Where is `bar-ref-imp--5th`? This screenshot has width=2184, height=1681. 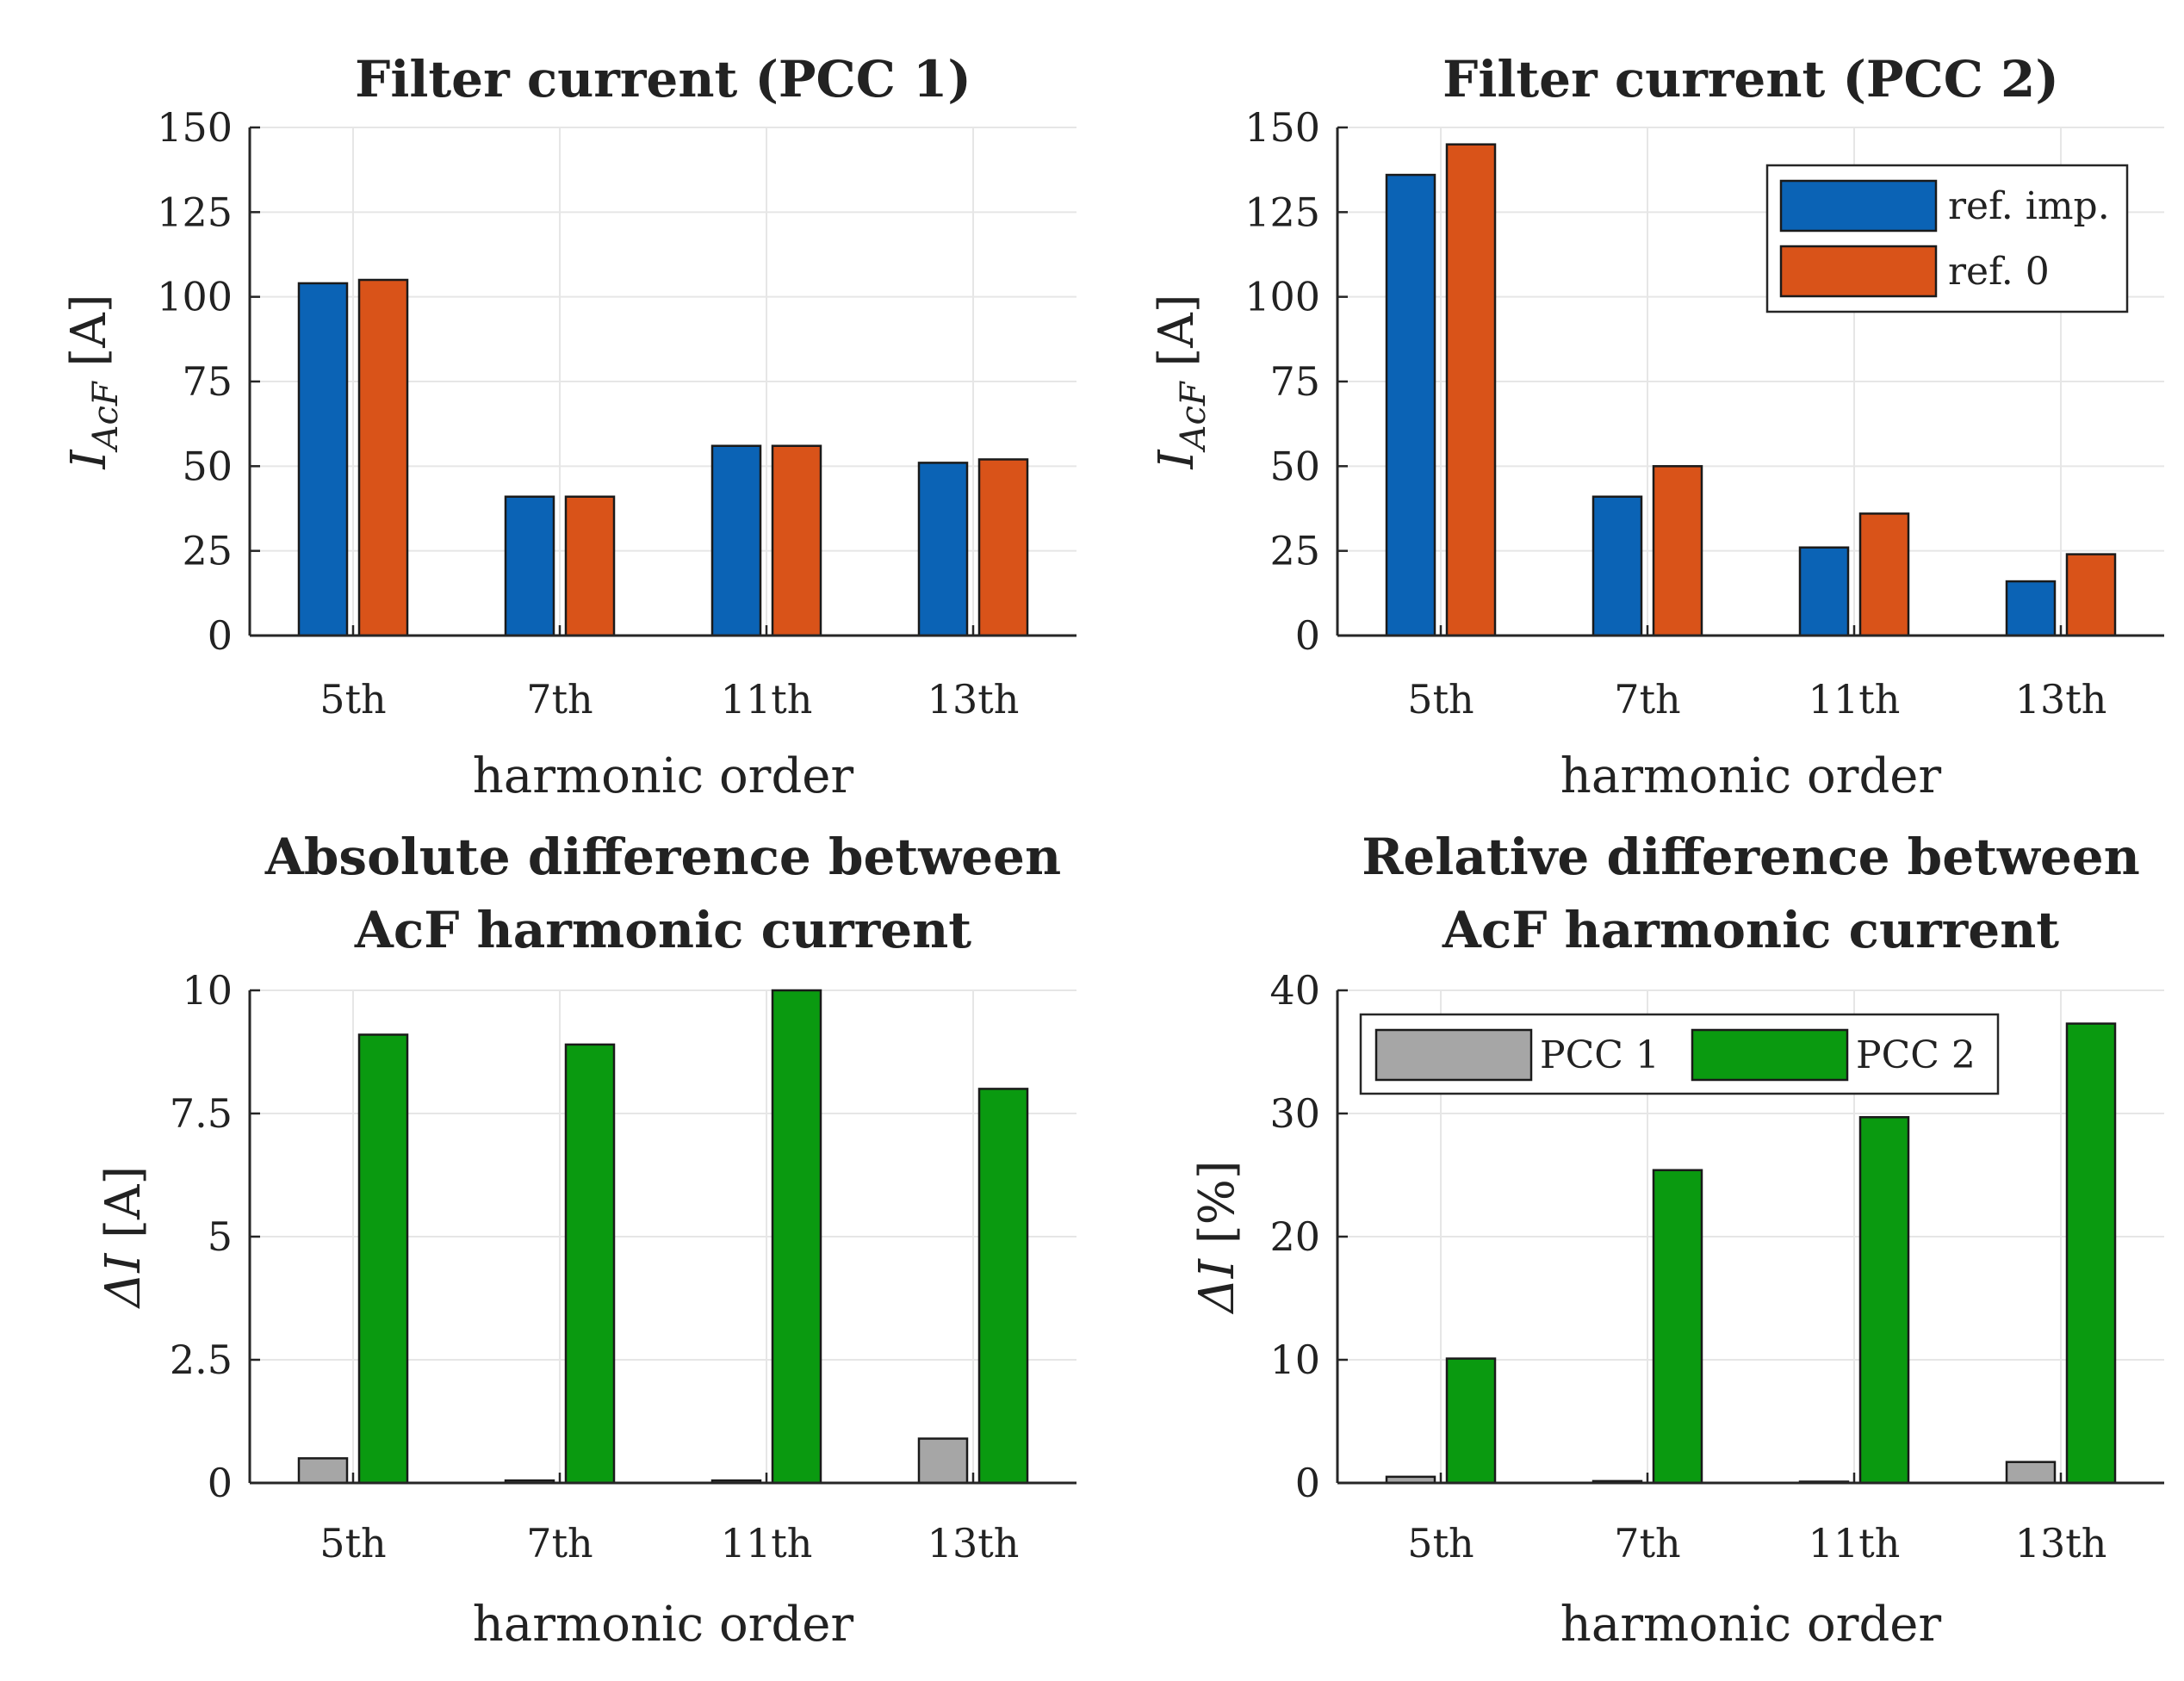
bar-ref-imp--5th is located at coordinates (323, 459).